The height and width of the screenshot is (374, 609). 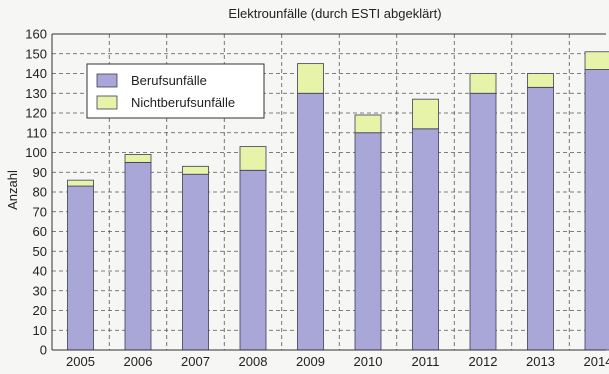 What do you see at coordinates (425, 114) in the screenshot?
I see `bar-nichtberufsunfaelle-2011` at bounding box center [425, 114].